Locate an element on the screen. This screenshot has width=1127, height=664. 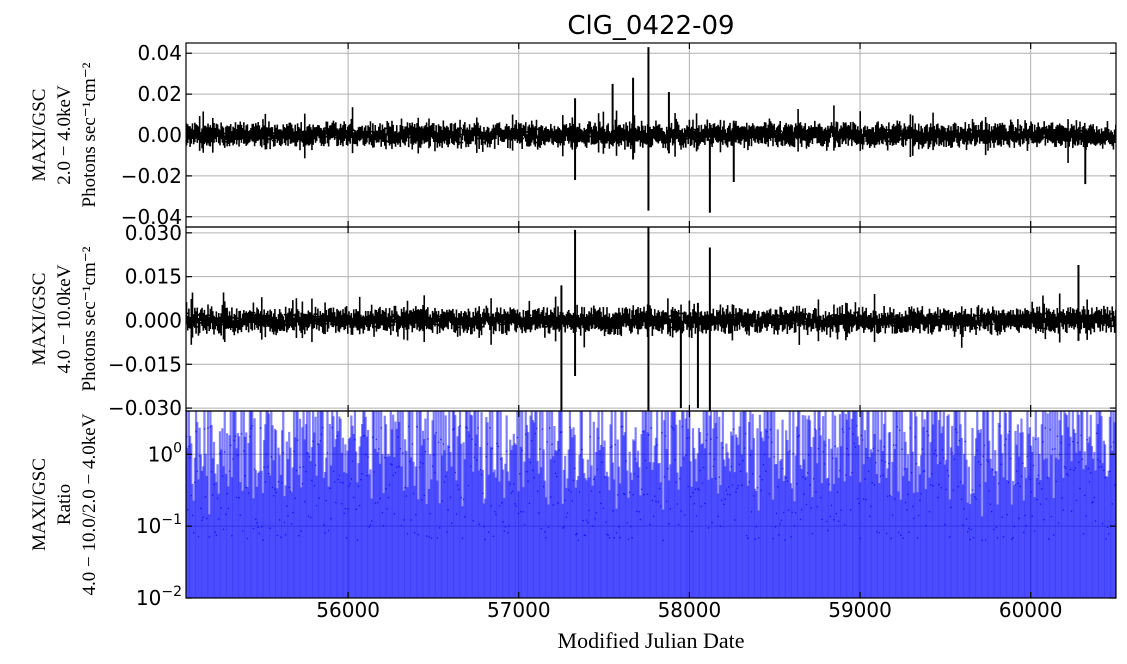
y-tick-label: 0.02 is located at coordinates (159, 94).